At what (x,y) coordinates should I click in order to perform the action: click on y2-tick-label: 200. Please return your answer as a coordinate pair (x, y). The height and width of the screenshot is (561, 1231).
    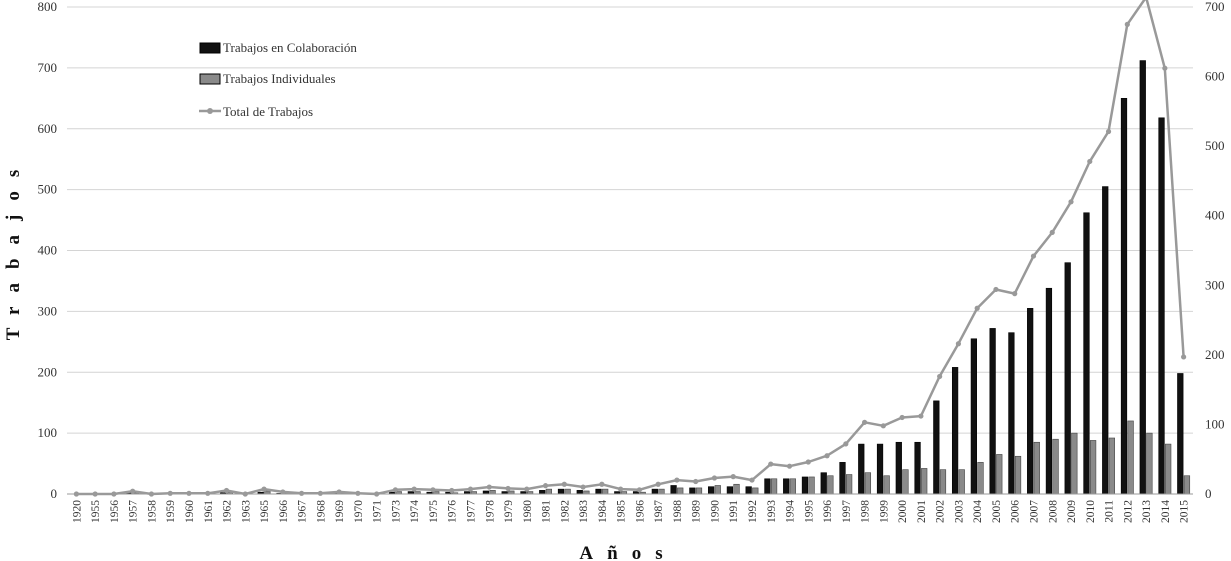
    Looking at the image, I should click on (1215, 354).